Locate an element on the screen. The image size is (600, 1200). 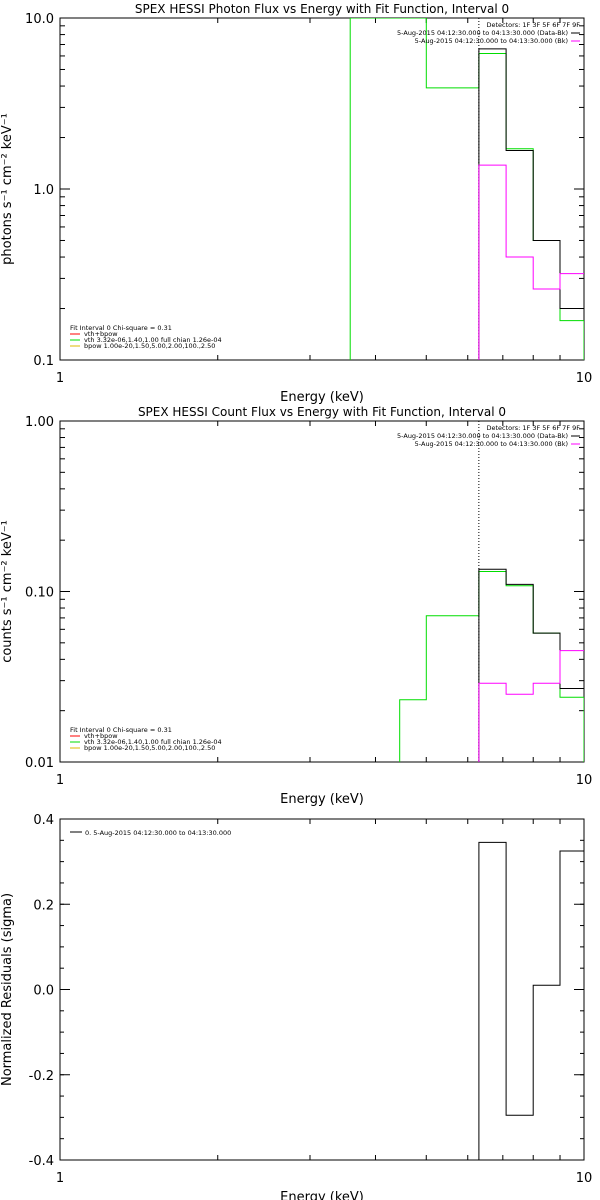
y-tick-label: 0.2 is located at coordinates (43, 905).